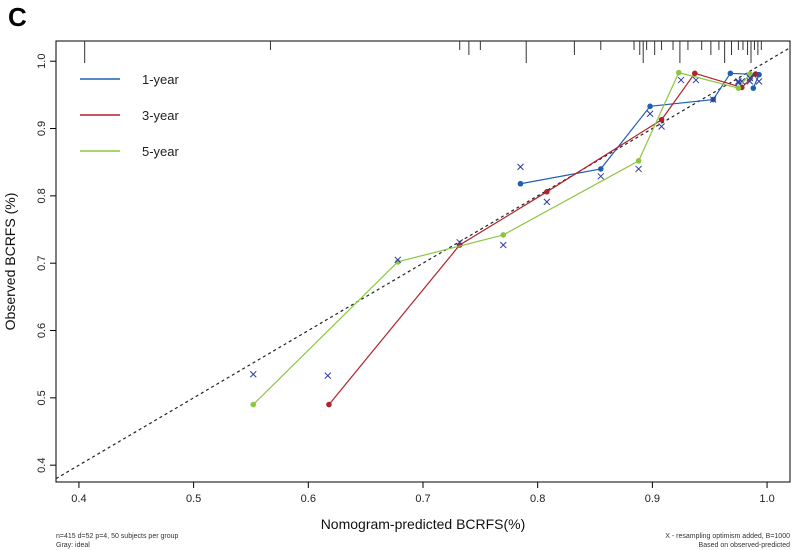 The height and width of the screenshot is (550, 796). I want to click on y-tick-label: 0.7, so click(42, 263).